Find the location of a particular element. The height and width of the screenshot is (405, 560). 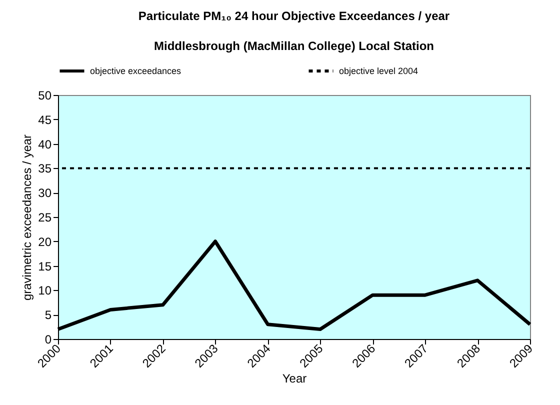

y-tick-label: 15 is located at coordinates (45, 266).